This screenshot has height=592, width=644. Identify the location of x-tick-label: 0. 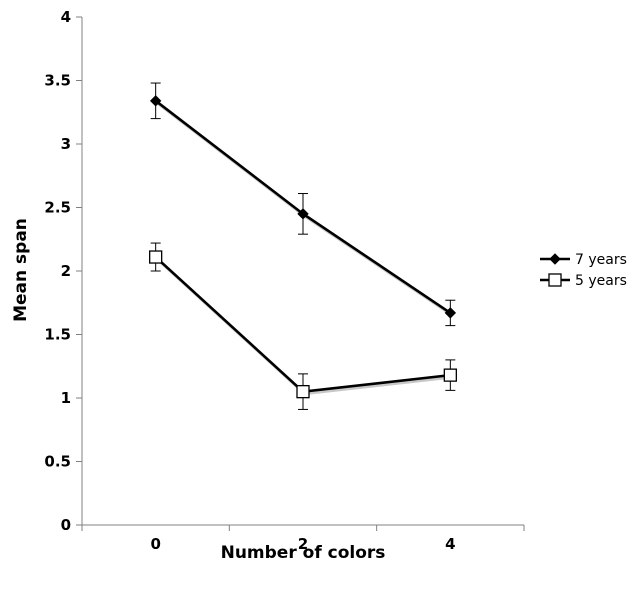
(155, 544).